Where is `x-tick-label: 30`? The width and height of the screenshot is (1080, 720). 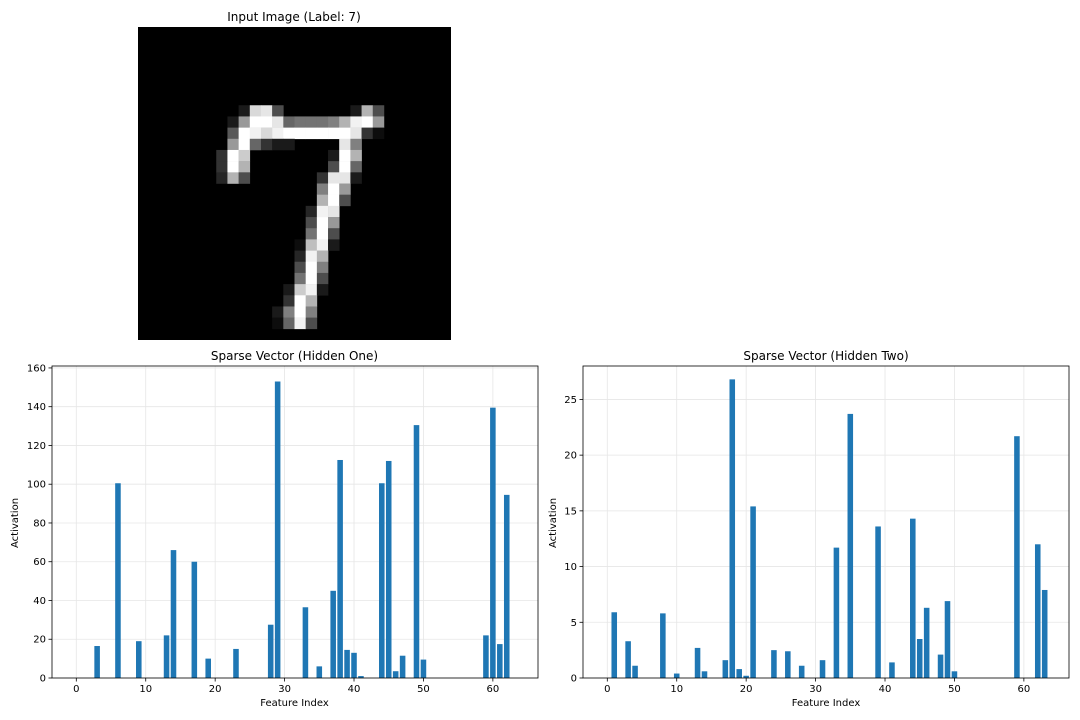
x-tick-label: 30 is located at coordinates (284, 689).